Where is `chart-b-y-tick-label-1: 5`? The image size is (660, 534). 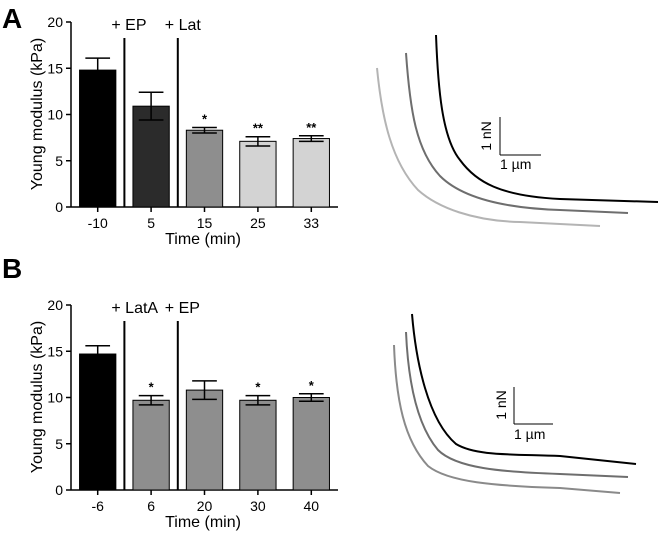 chart-b-y-tick-label-1: 5 is located at coordinates (59, 444).